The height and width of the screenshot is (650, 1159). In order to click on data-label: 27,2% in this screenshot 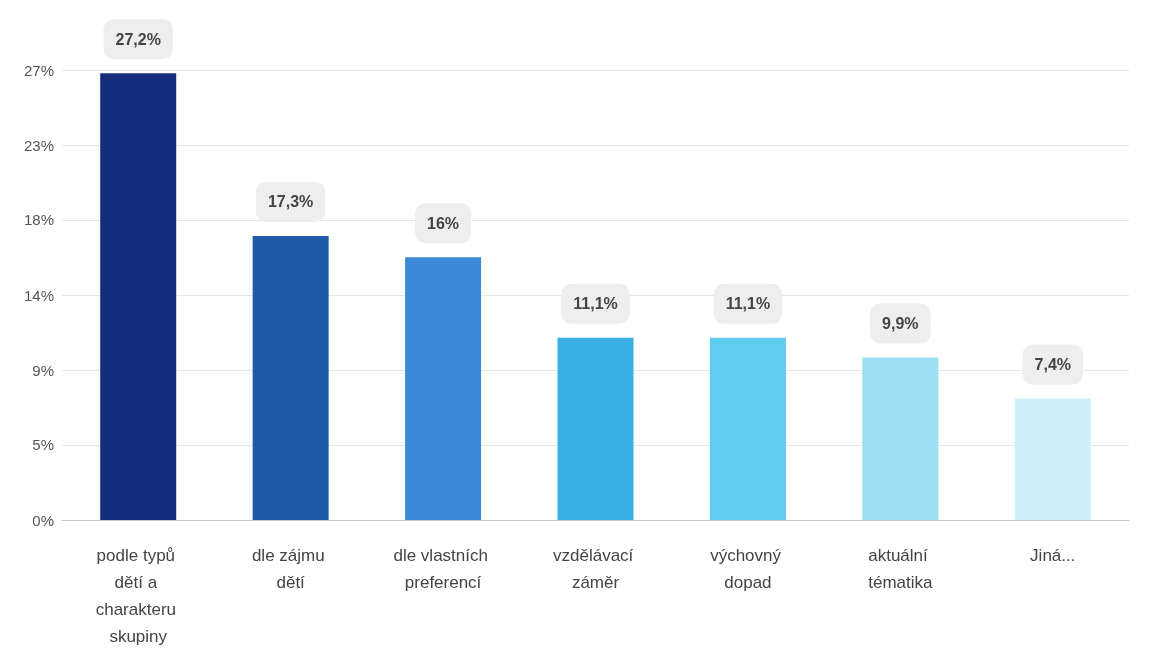, I will do `click(138, 39)`.